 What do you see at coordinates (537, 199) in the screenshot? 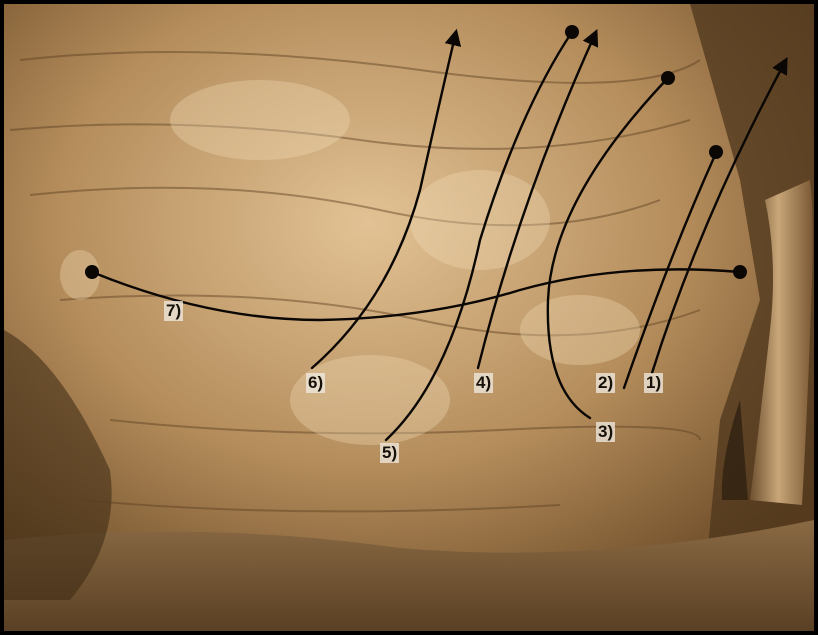
I see `route-4-line` at bounding box center [537, 199].